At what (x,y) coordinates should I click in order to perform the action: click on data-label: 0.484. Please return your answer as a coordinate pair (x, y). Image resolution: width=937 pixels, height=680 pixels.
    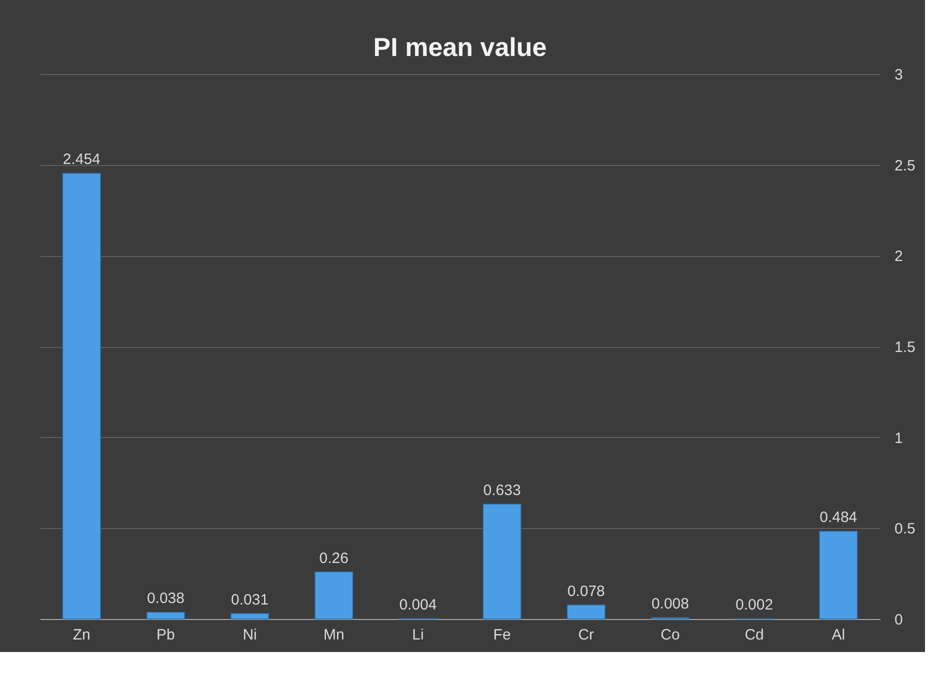
    Looking at the image, I should click on (839, 517).